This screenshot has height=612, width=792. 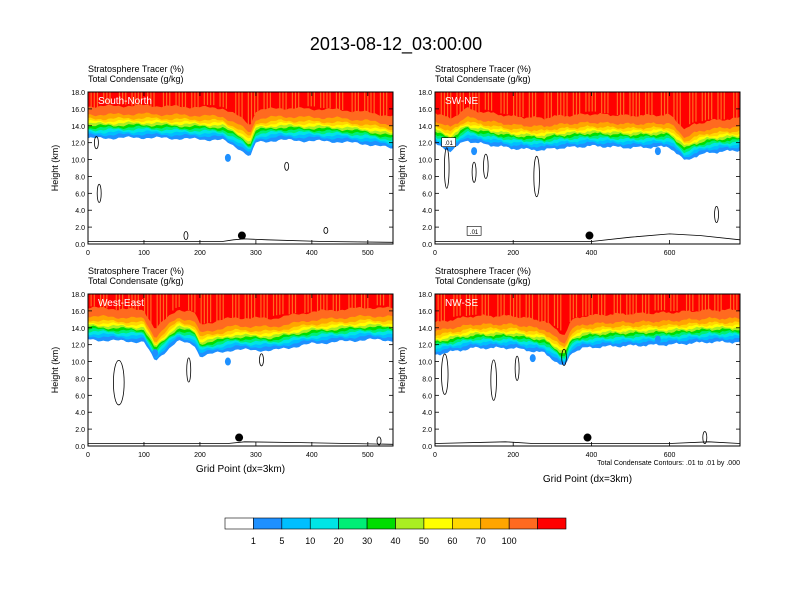 What do you see at coordinates (125, 101) in the screenshot?
I see `panel-label: South-North` at bounding box center [125, 101].